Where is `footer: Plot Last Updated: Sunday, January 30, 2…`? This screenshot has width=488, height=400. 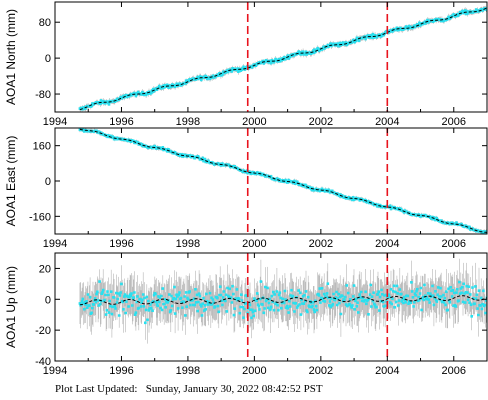
footer: Plot Last Updated: Sunday, January 30, 2… is located at coordinates (189, 389).